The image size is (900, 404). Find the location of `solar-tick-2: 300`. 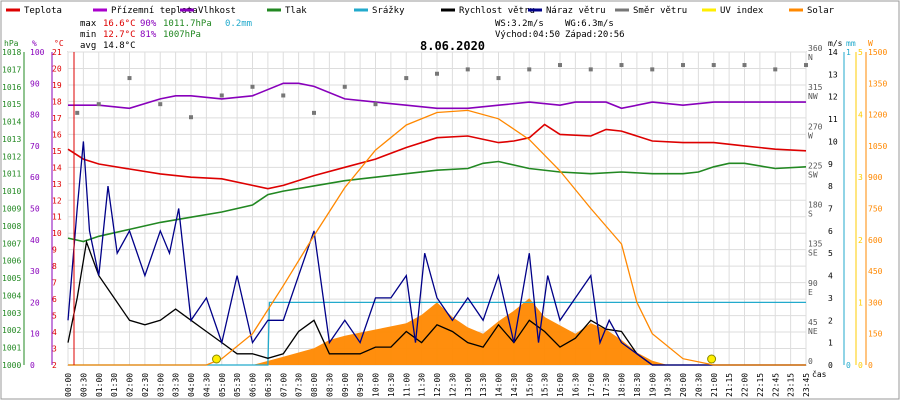

solar-tick-2: 300 is located at coordinates (875, 302).